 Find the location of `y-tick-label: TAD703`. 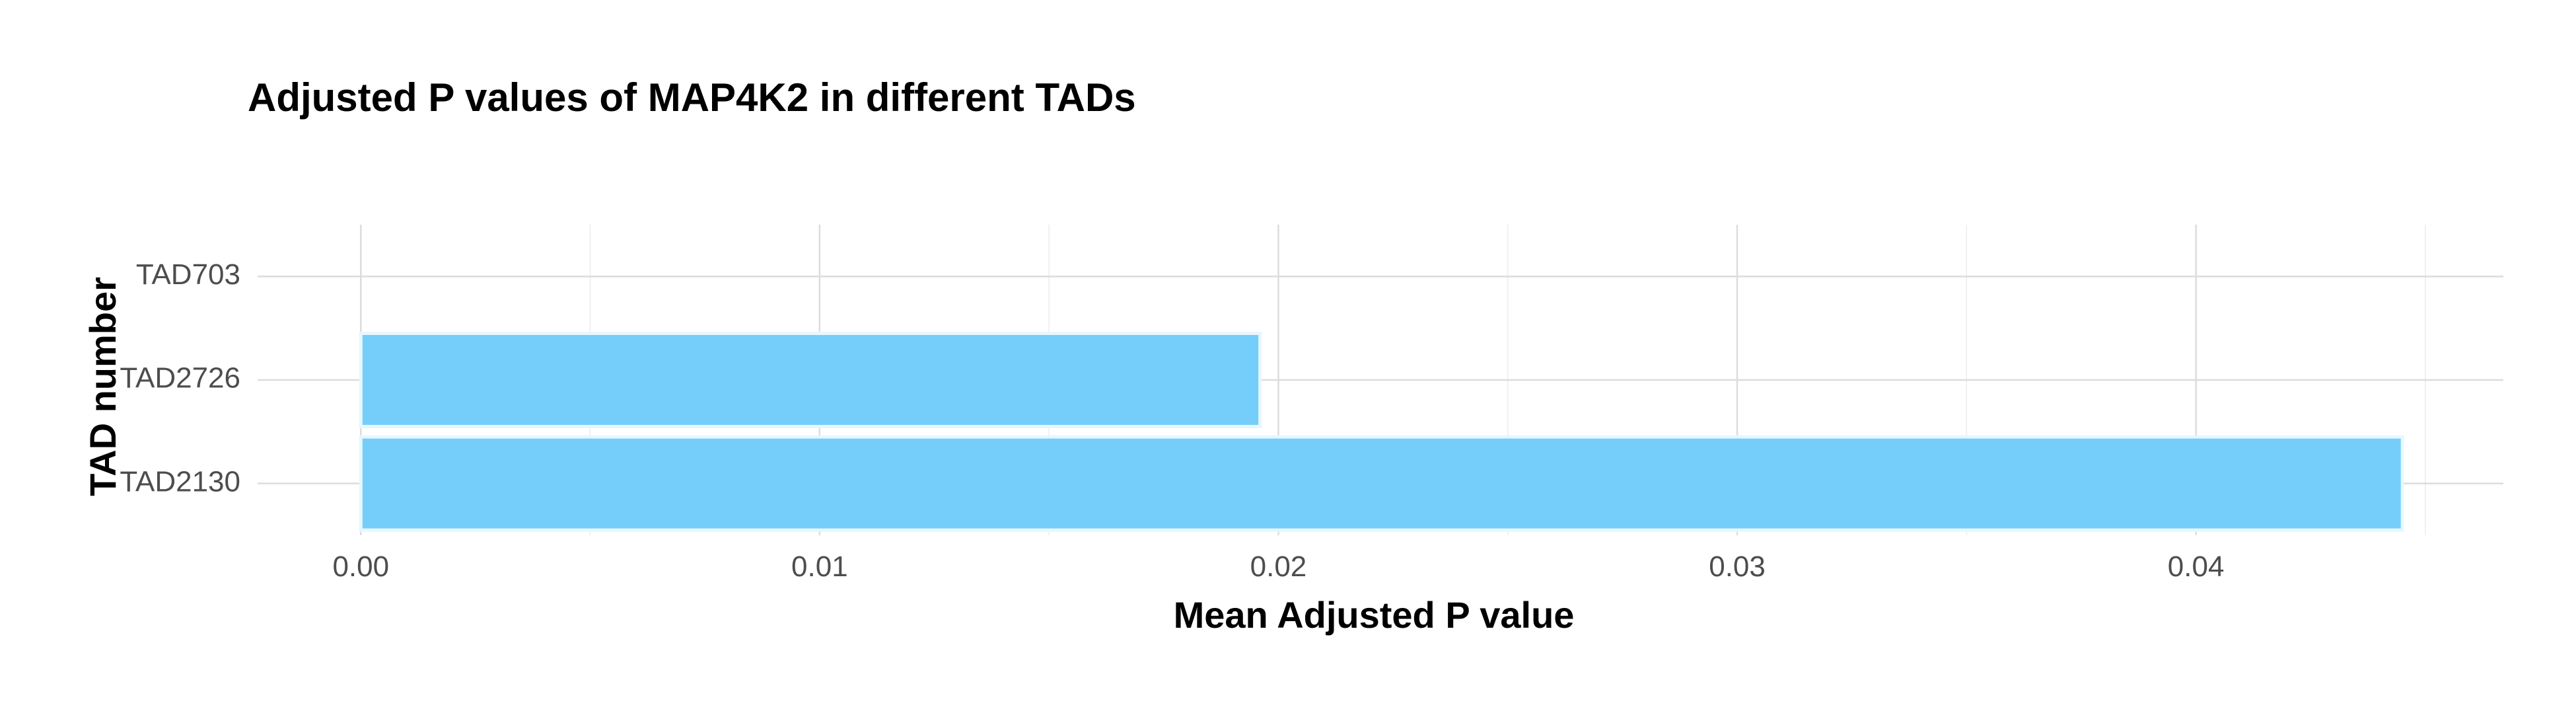

y-tick-label: TAD703 is located at coordinates (188, 274).